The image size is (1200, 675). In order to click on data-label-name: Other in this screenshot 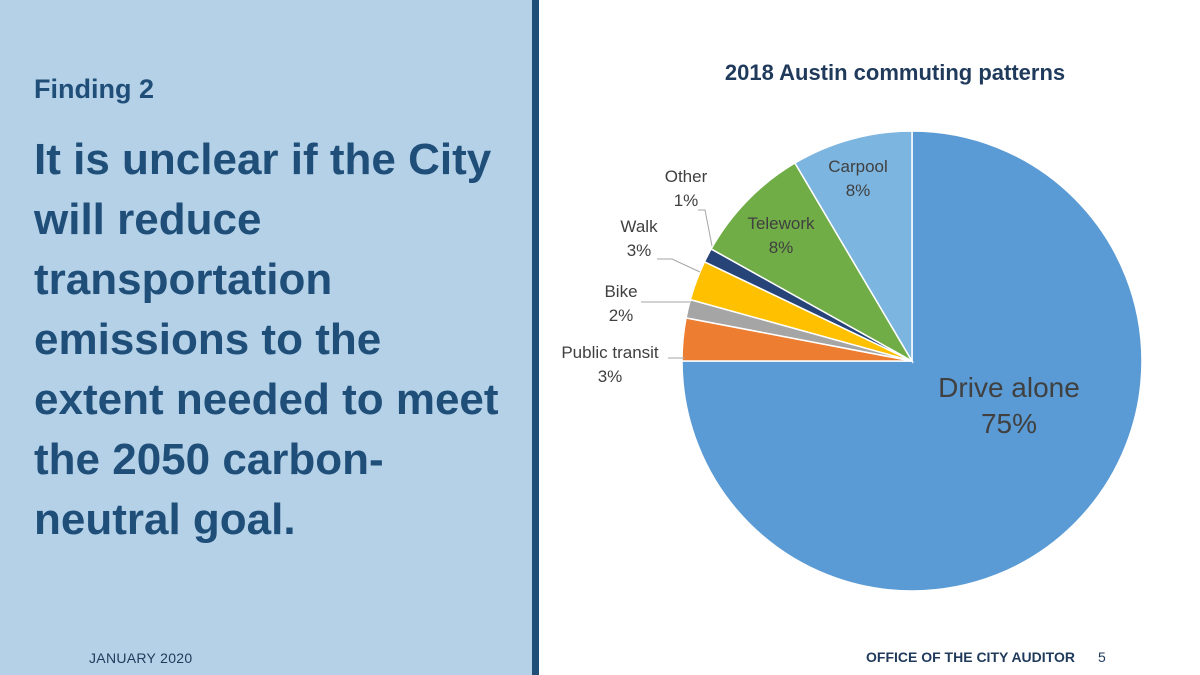, I will do `click(686, 176)`.